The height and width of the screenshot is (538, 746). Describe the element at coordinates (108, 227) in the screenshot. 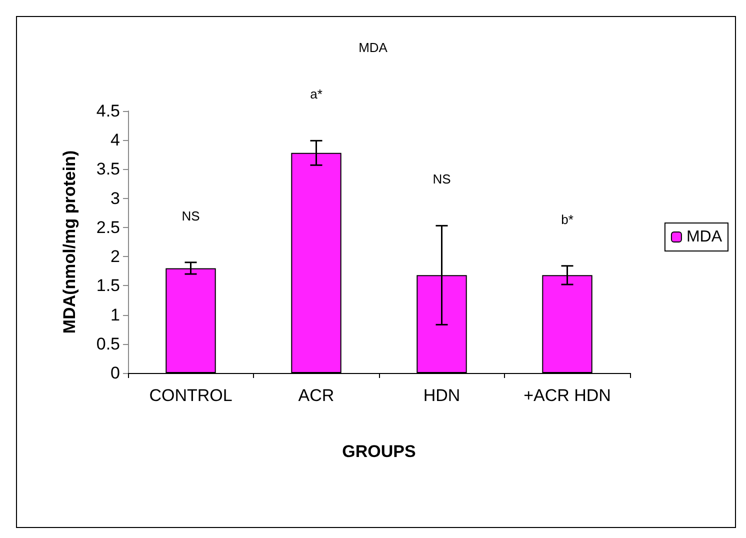

I see `y-tick-label: 2.5` at that location.